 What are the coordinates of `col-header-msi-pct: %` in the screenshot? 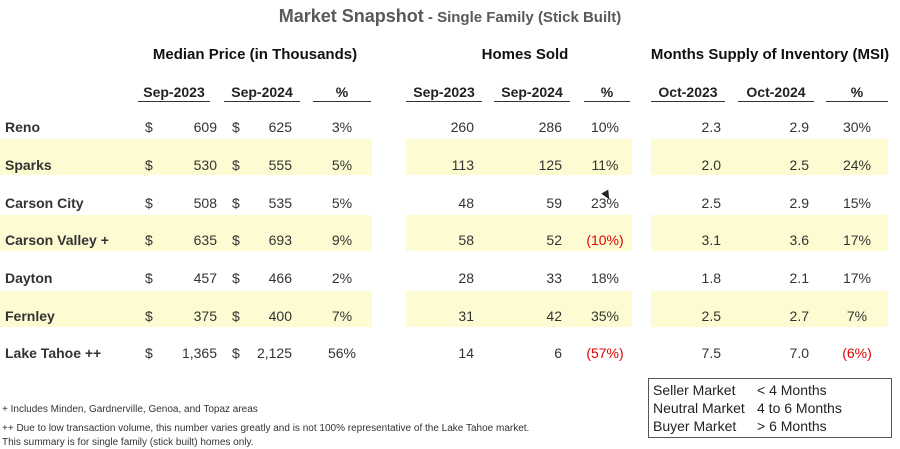 It's located at (857, 93).